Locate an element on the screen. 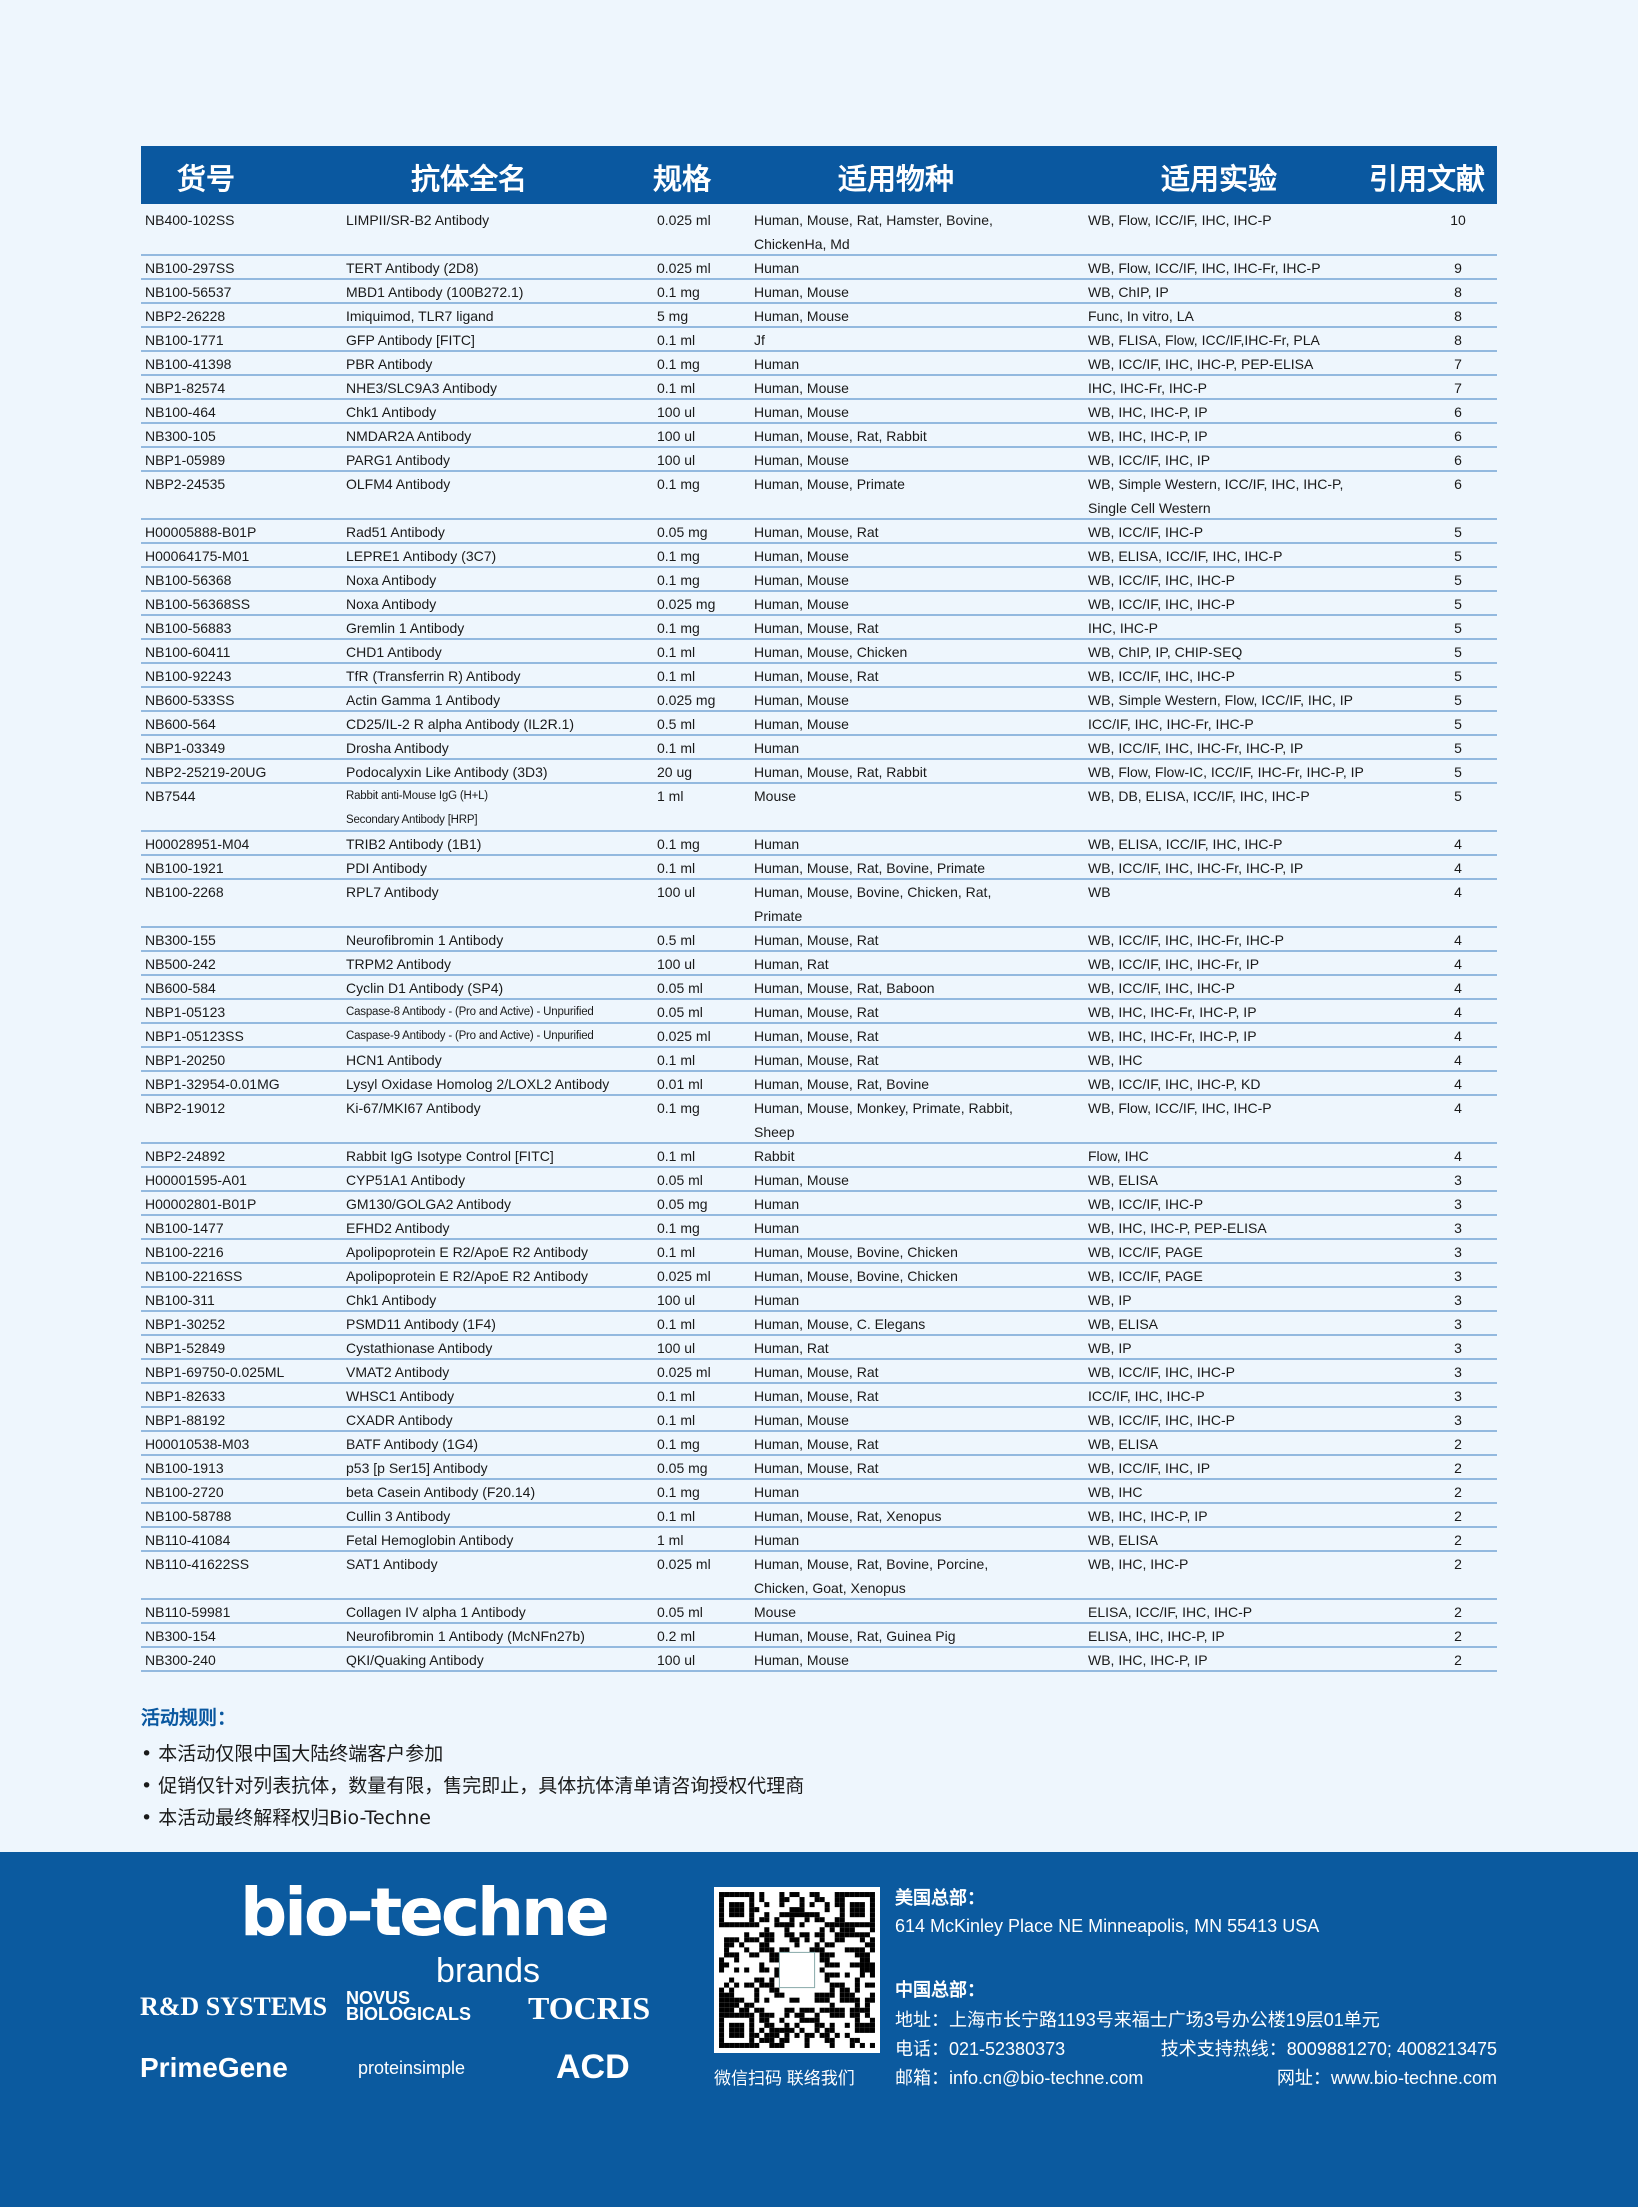  cell-antibody-name: Actin Gamma 1 Antibody is located at coordinates (423, 700).